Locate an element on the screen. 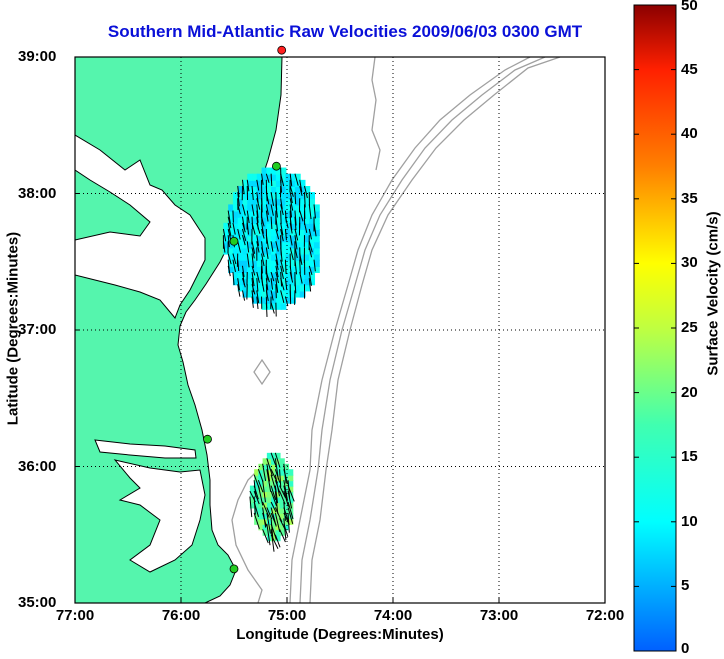 This screenshot has width=724, height=659. station-marker is located at coordinates (234, 241).